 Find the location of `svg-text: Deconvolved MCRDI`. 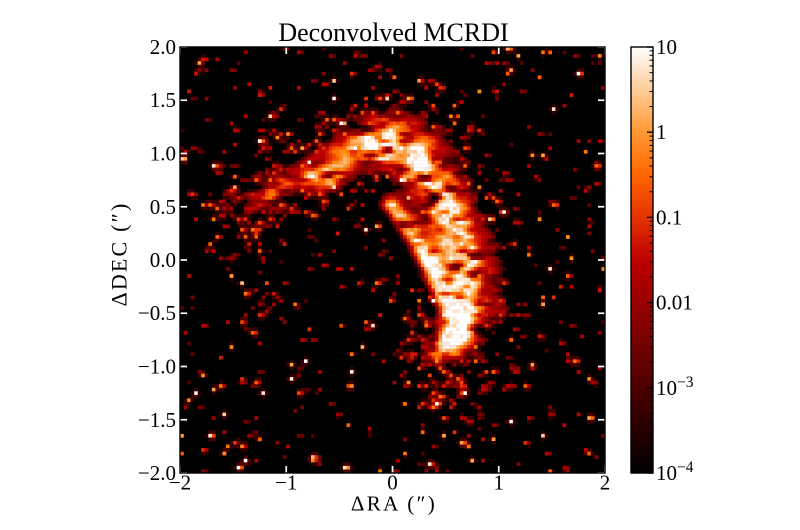

svg-text: Deconvolved MCRDI is located at coordinates (393, 32).